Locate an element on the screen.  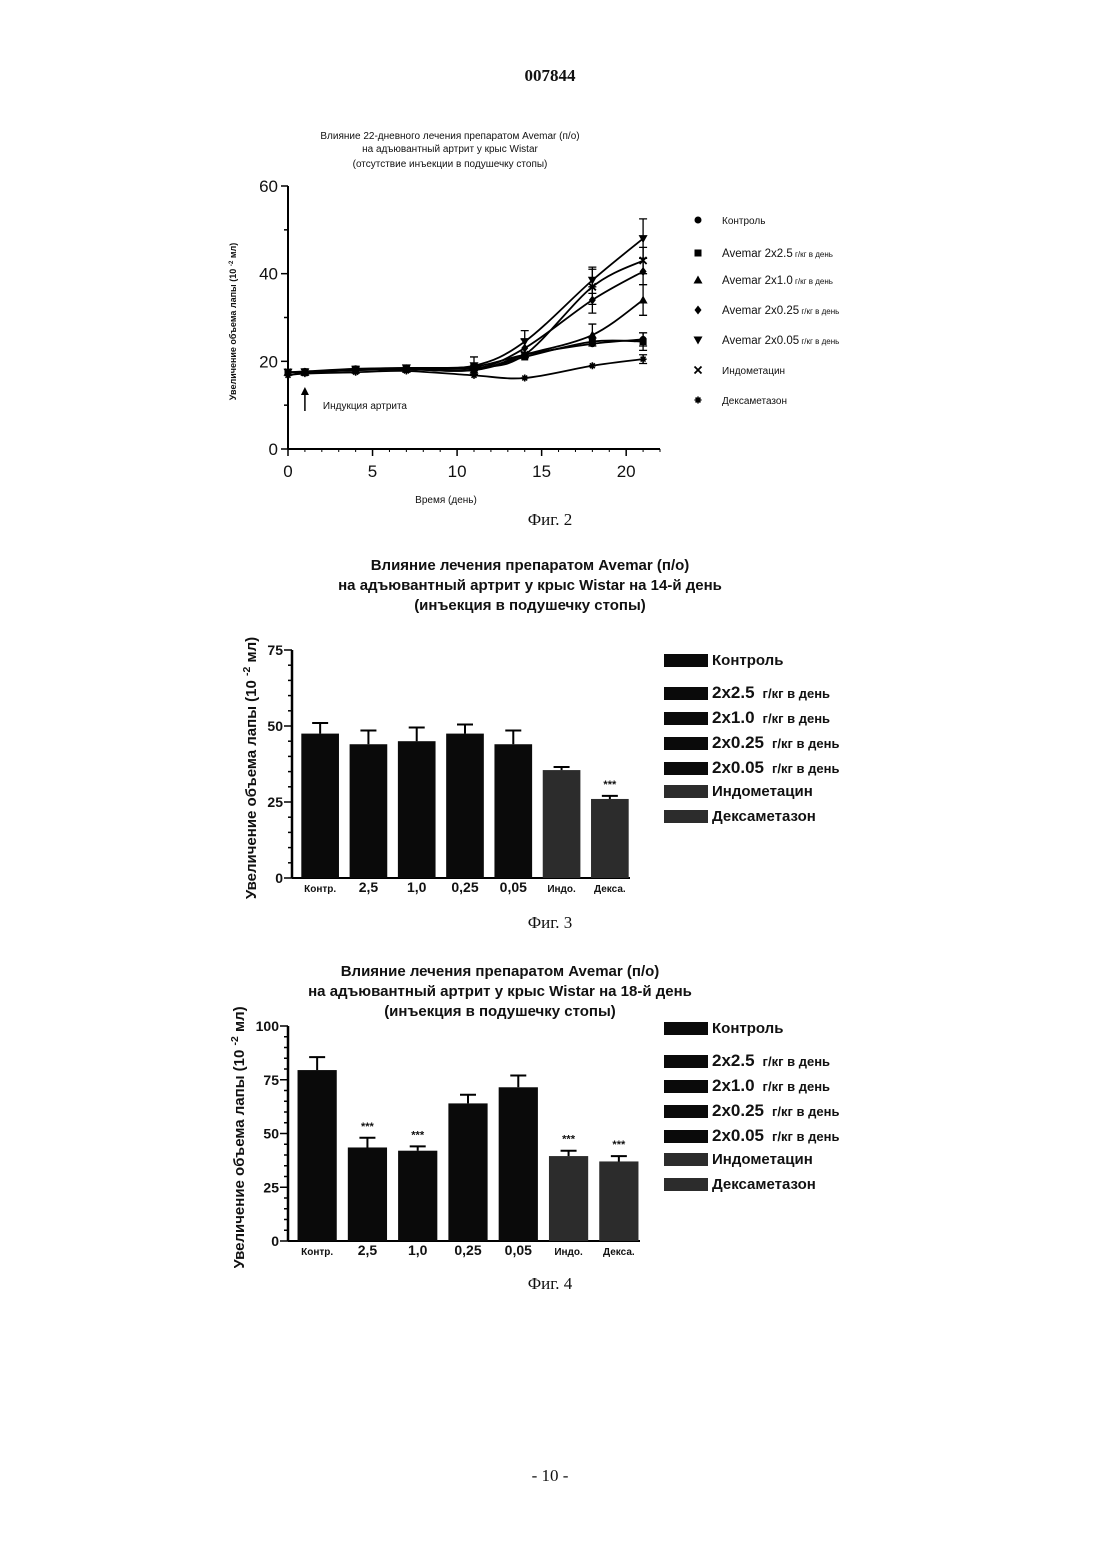
legend-item: 2x0.25г/кг в день is located at coordinates (752, 1111).